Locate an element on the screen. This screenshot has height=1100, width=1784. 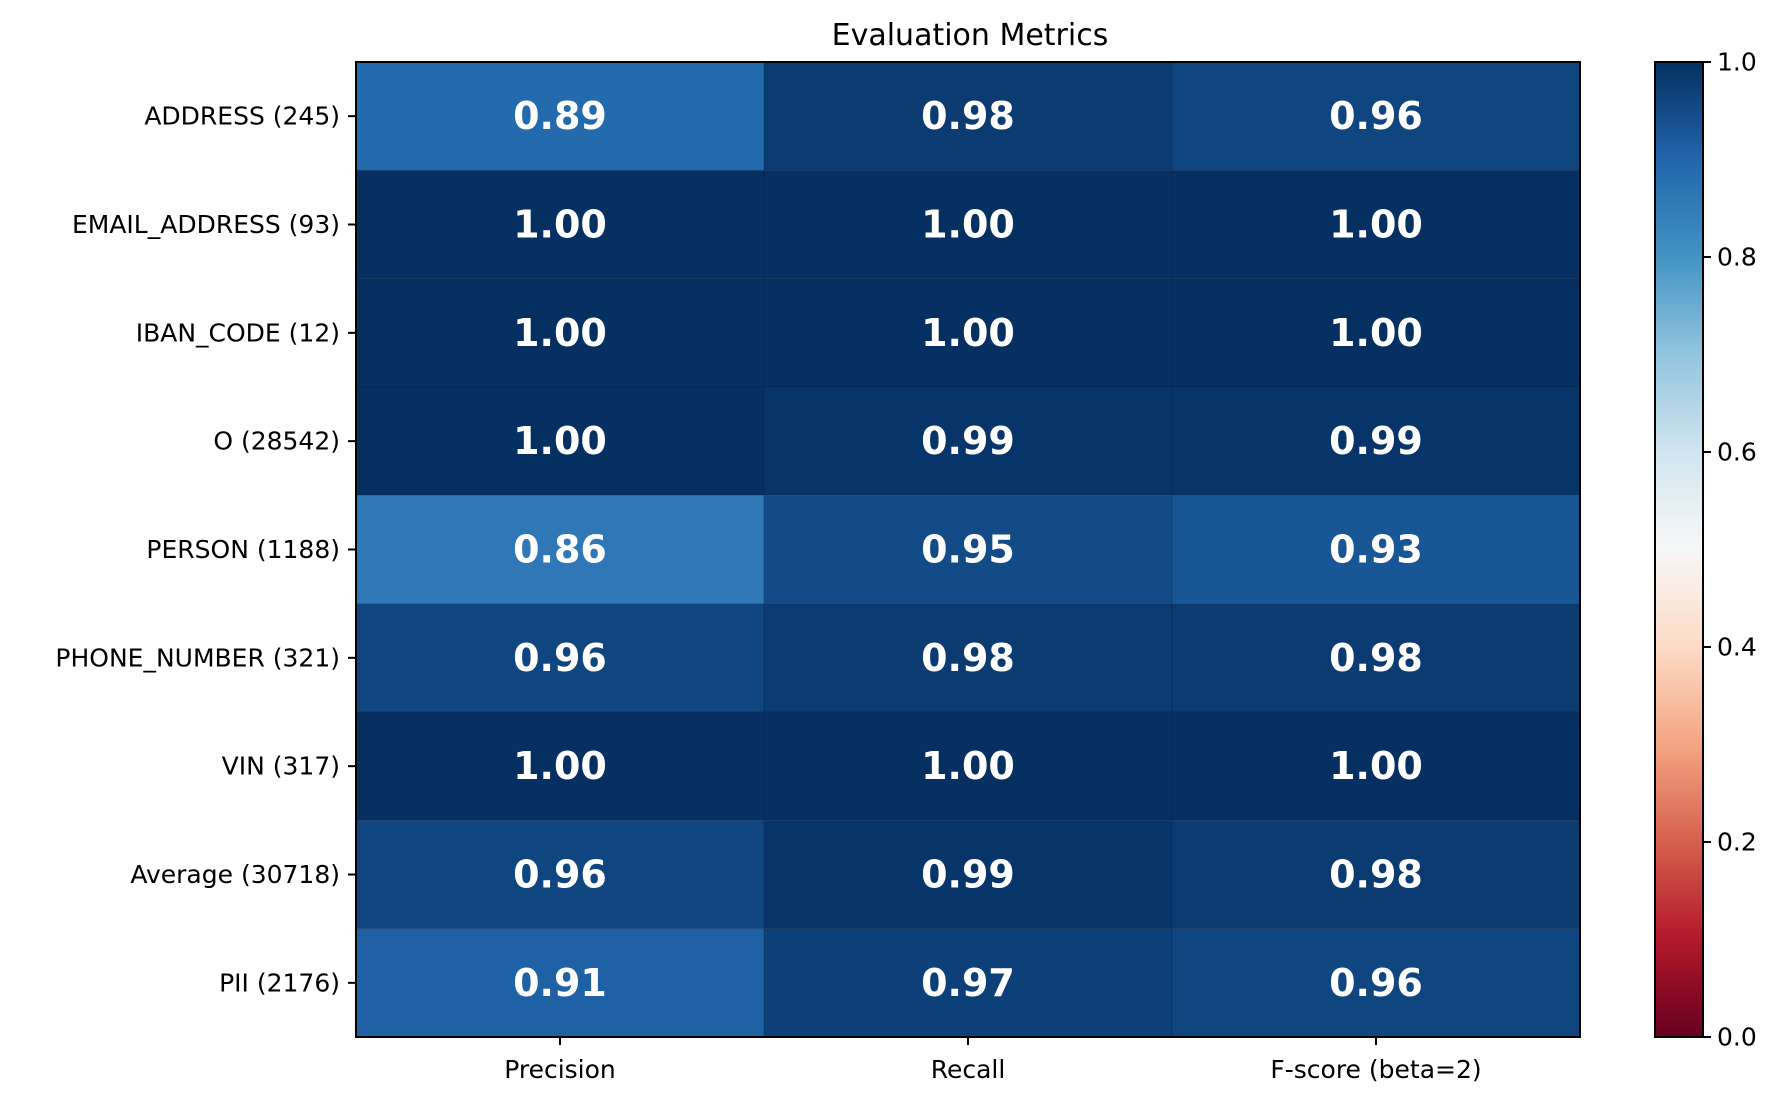
y-tick-label: PERSON (1188) is located at coordinates (243, 549).